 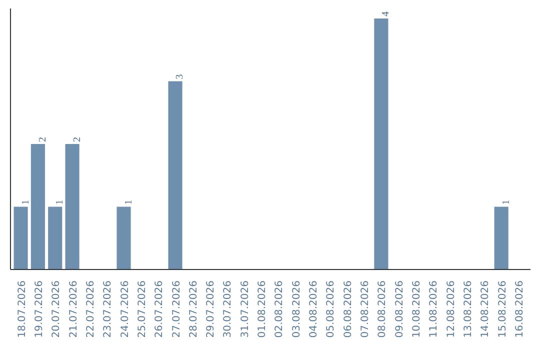 I want to click on x-tick-label: 11.08.2026, so click(x=434, y=309).